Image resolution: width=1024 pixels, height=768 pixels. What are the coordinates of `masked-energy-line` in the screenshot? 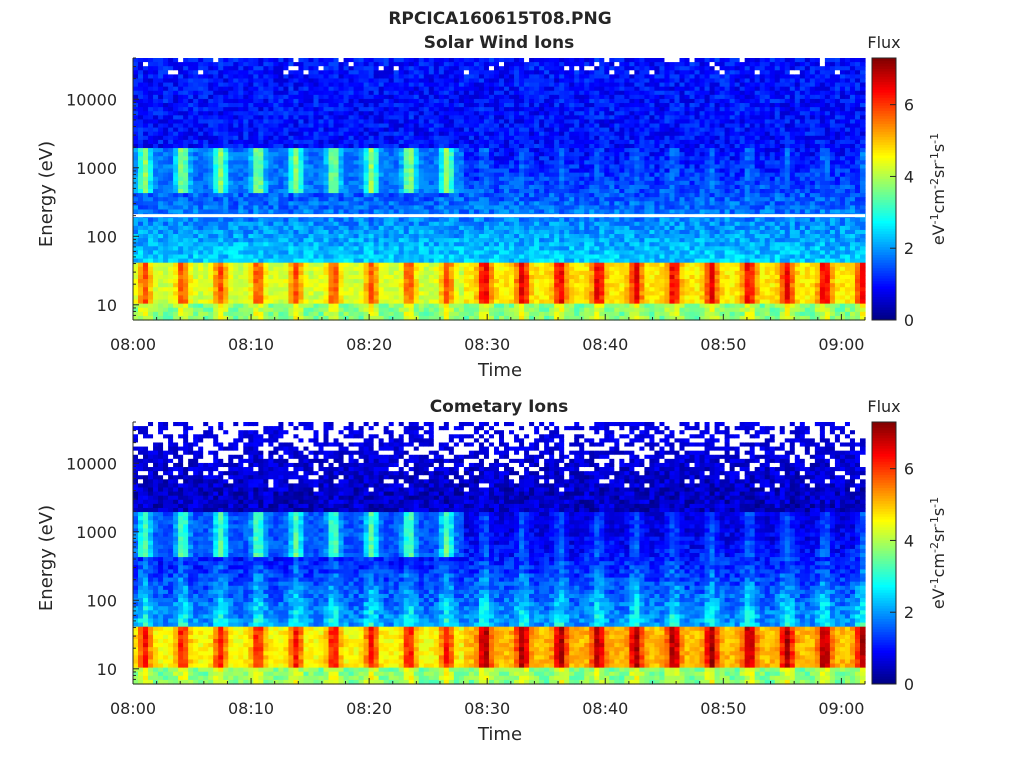 It's located at (499, 216).